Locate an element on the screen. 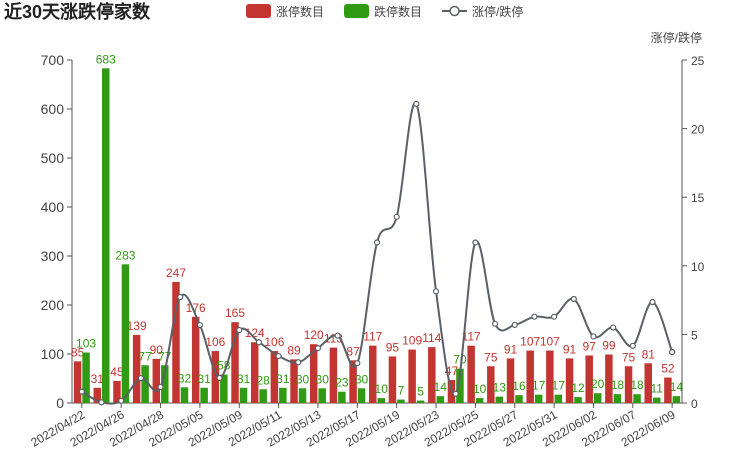  value-label: 95 is located at coordinates (393, 347).